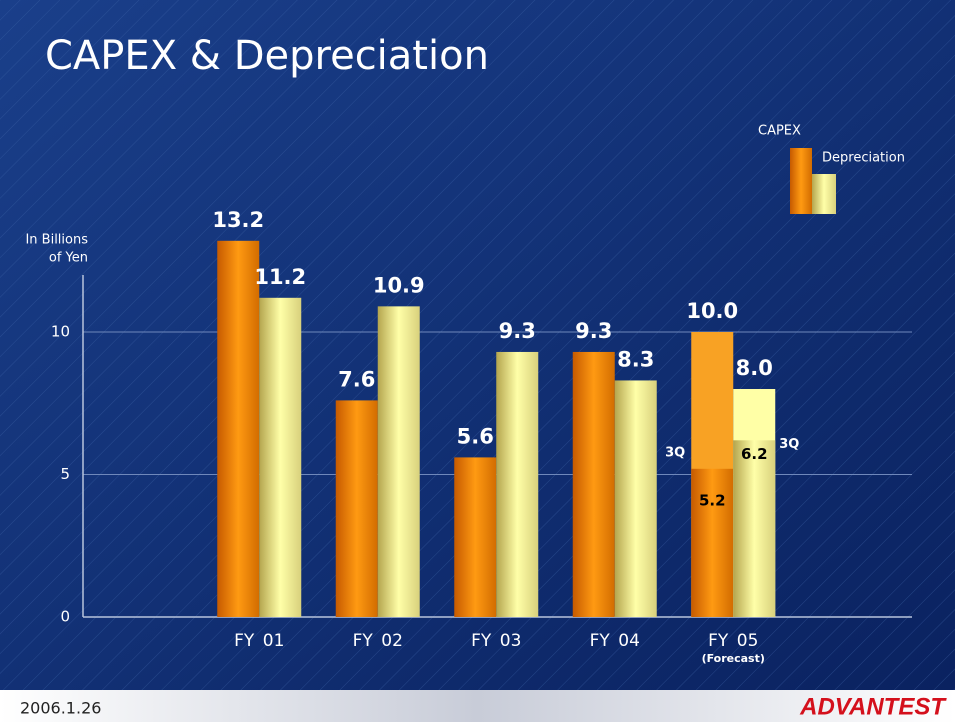 The height and width of the screenshot is (726, 955). I want to click on value-label: 7.6, so click(356, 379).